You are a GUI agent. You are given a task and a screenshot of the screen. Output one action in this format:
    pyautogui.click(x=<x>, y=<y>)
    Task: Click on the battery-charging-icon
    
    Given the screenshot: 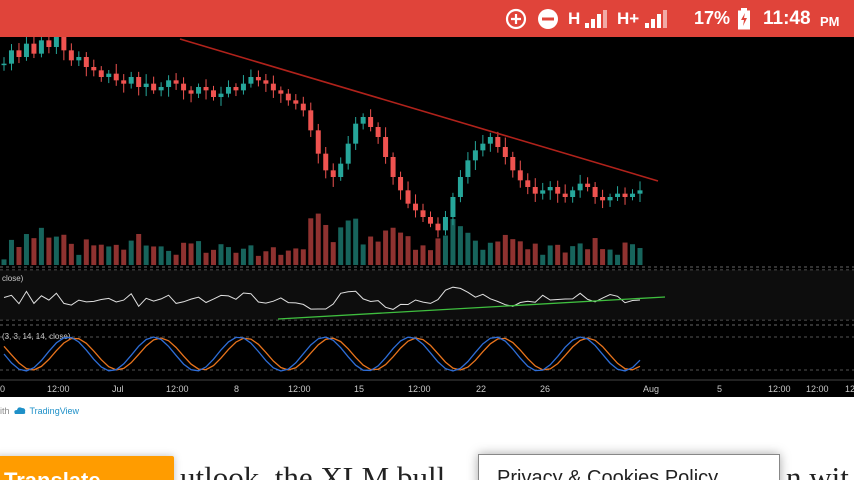 What is the action you would take?
    pyautogui.click(x=744, y=18)
    